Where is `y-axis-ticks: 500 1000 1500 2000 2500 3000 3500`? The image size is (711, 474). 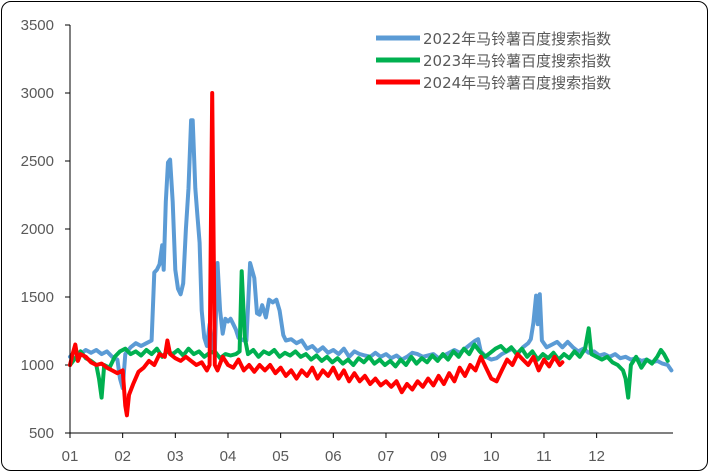
y-axis-ticks: 500 1000 1500 2000 2500 3000 3500 is located at coordinates (45, 229).